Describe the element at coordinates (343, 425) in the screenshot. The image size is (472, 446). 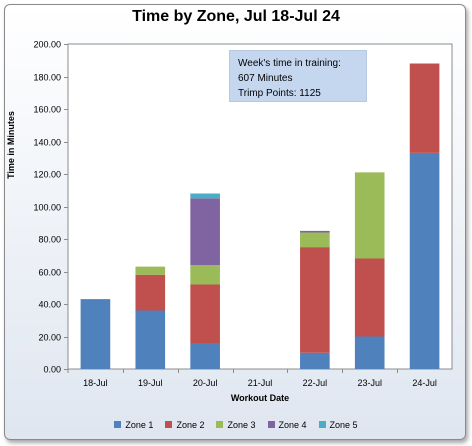
I see `legend-label: Zone 5` at that location.